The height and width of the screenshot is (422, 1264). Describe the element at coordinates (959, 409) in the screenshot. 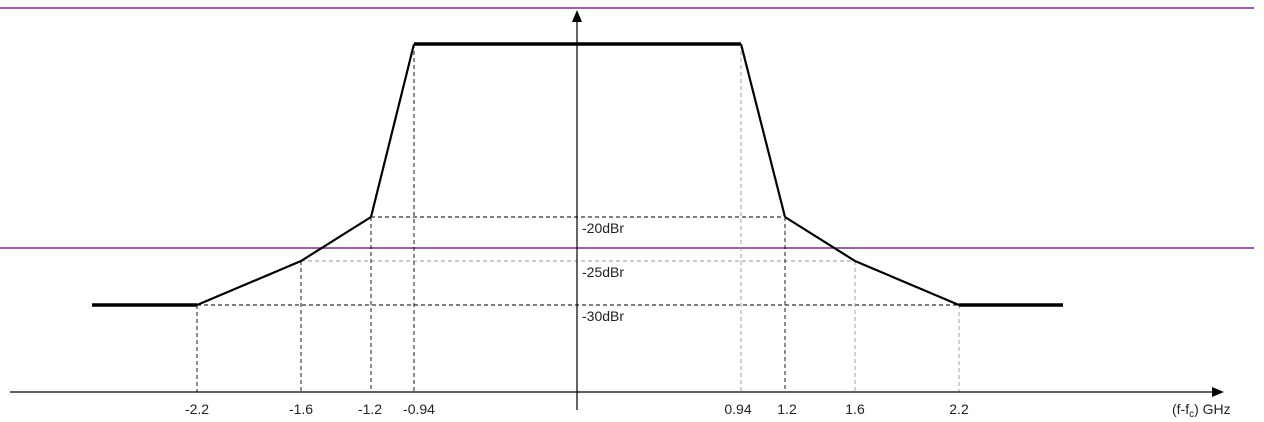

I see `x-tick-label: 2.2` at that location.